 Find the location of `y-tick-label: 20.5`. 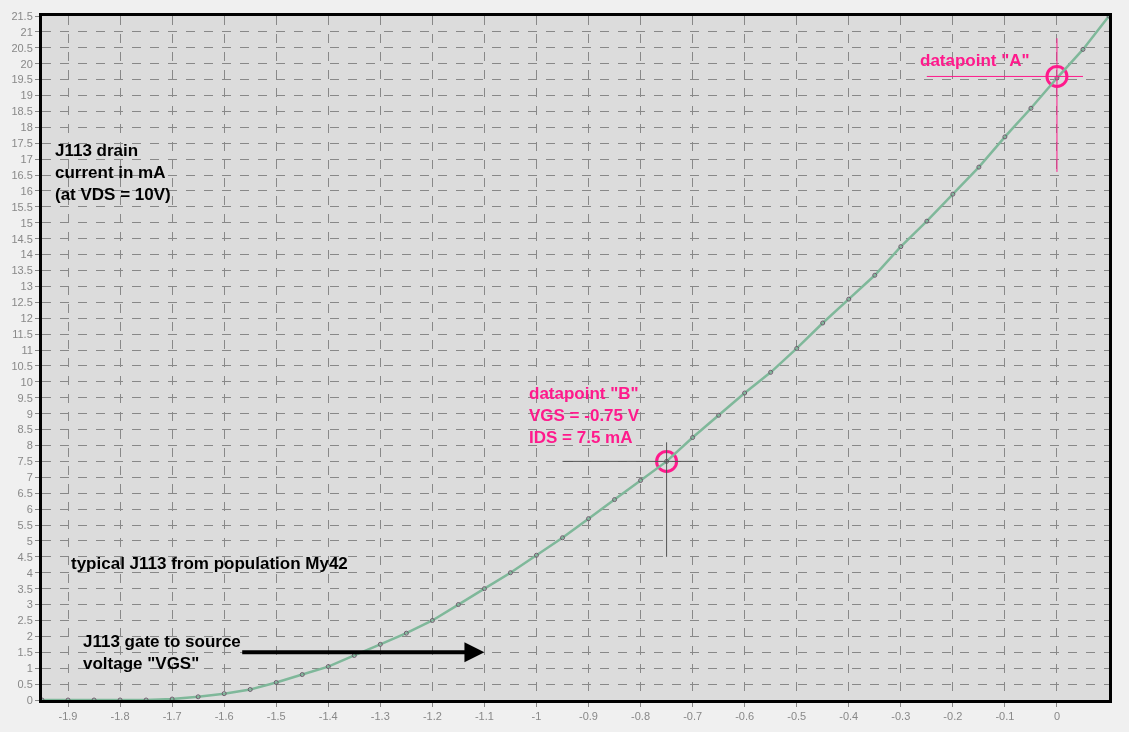

y-tick-label: 20.5 is located at coordinates (22, 47).